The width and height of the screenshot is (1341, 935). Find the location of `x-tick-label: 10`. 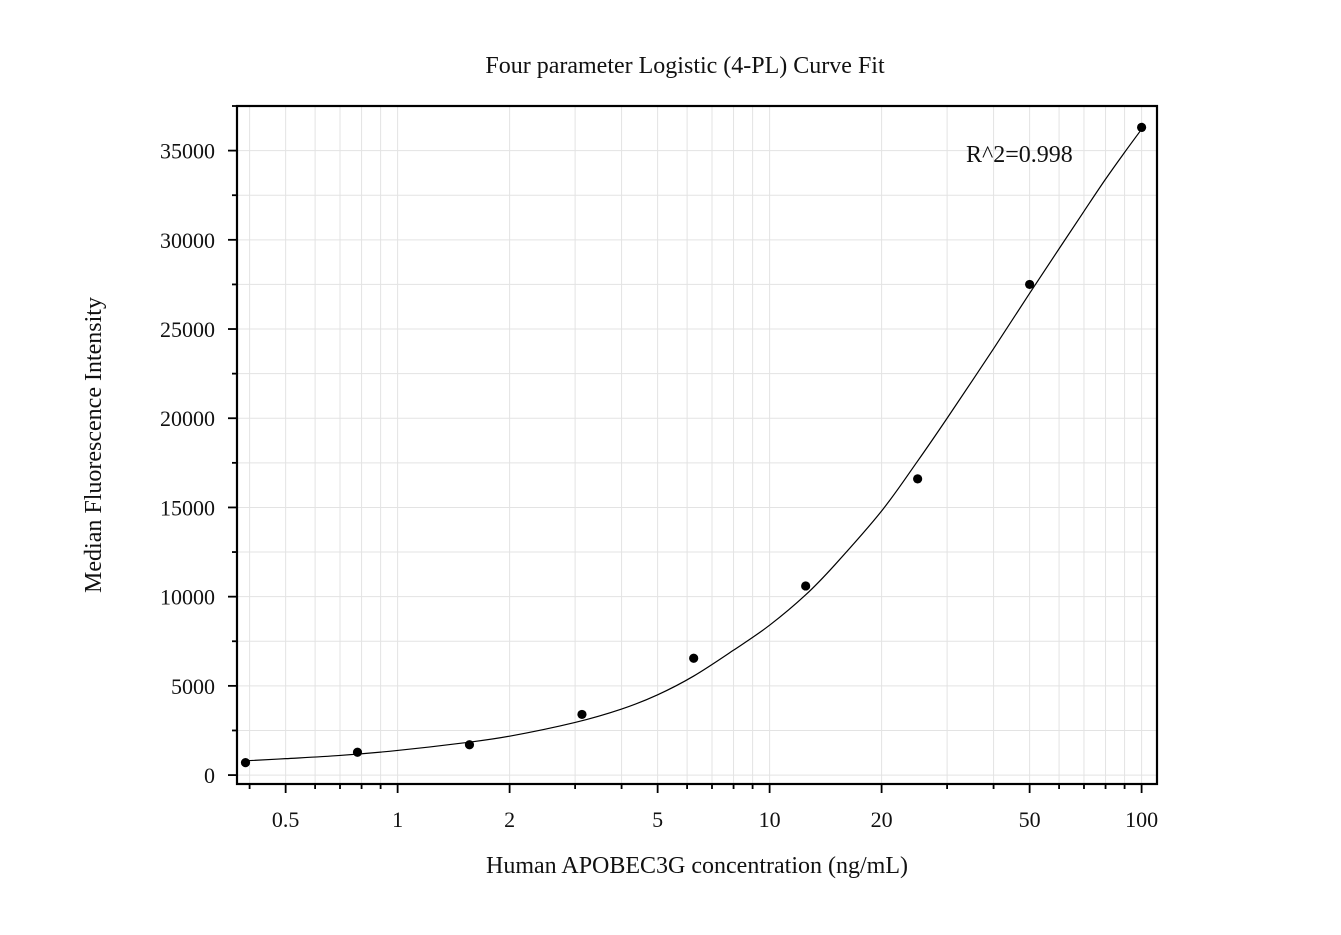

x-tick-label: 10 is located at coordinates (770, 819).